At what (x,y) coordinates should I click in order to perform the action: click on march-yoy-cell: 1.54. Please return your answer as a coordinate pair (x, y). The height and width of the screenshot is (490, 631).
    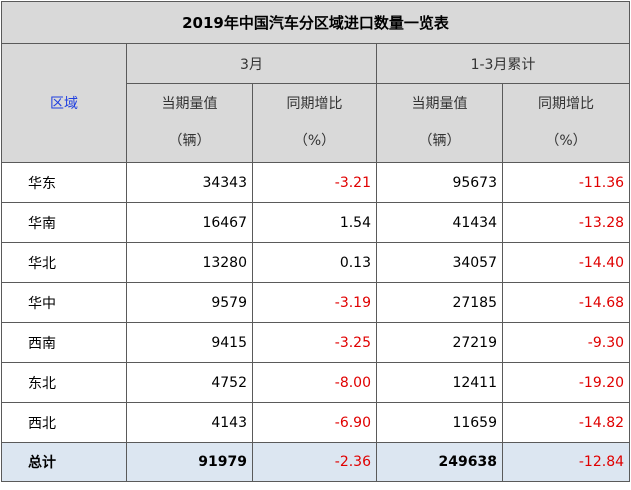
    Looking at the image, I should click on (314, 222).